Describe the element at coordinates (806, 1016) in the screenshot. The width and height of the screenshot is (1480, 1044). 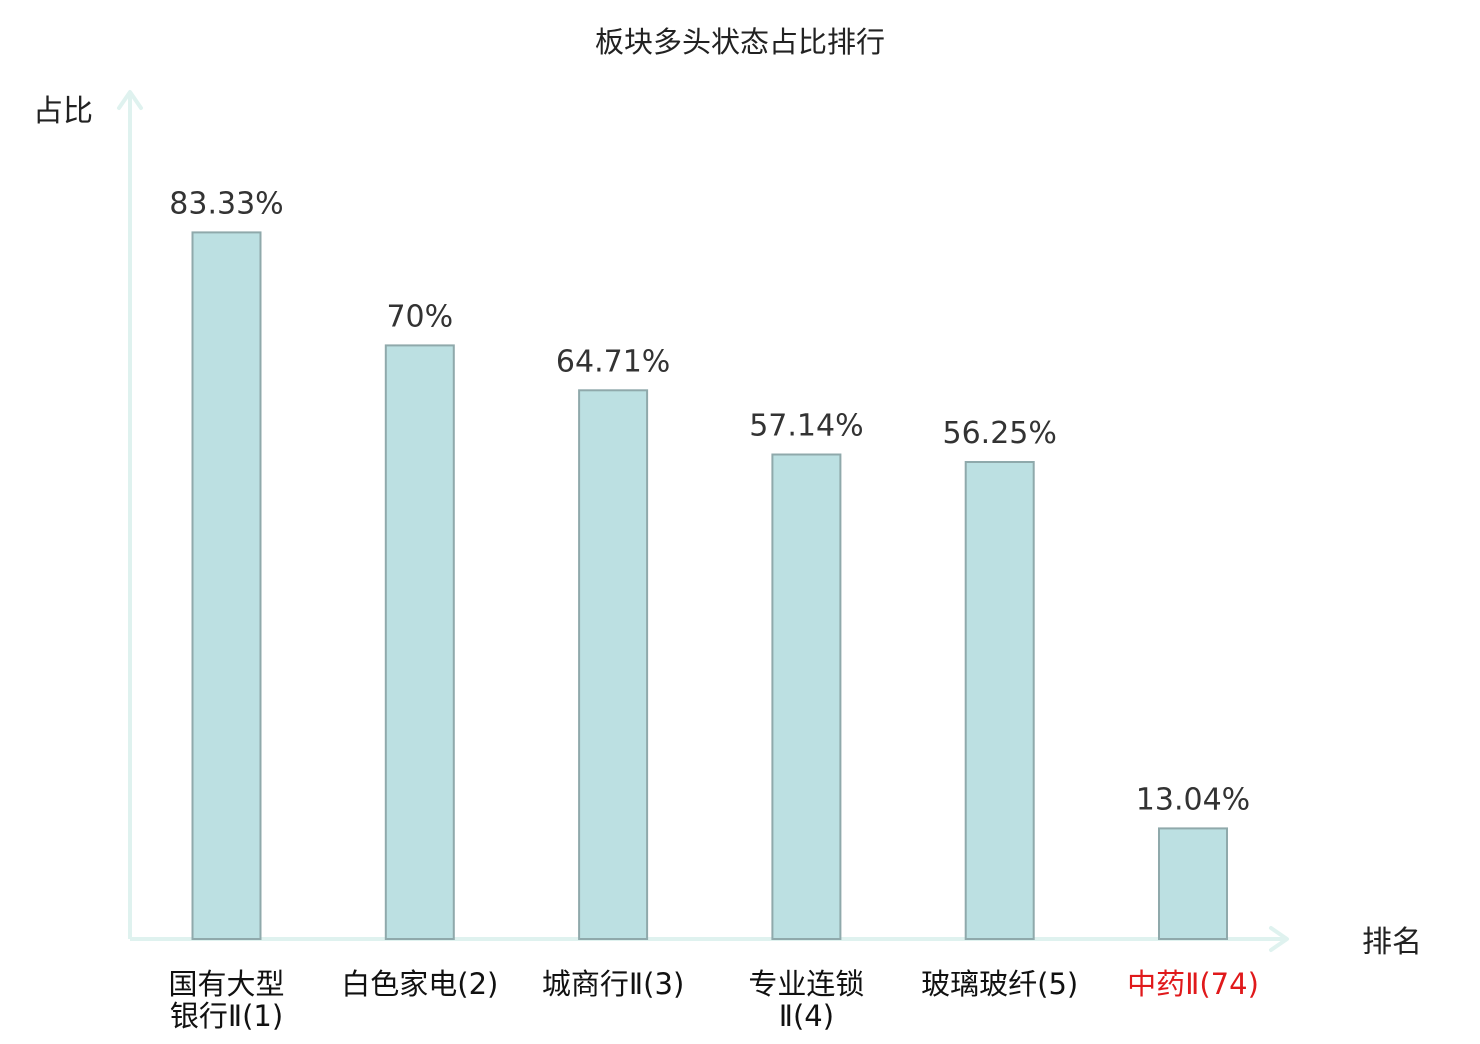
I see `category-label: Ⅱ(4)` at that location.